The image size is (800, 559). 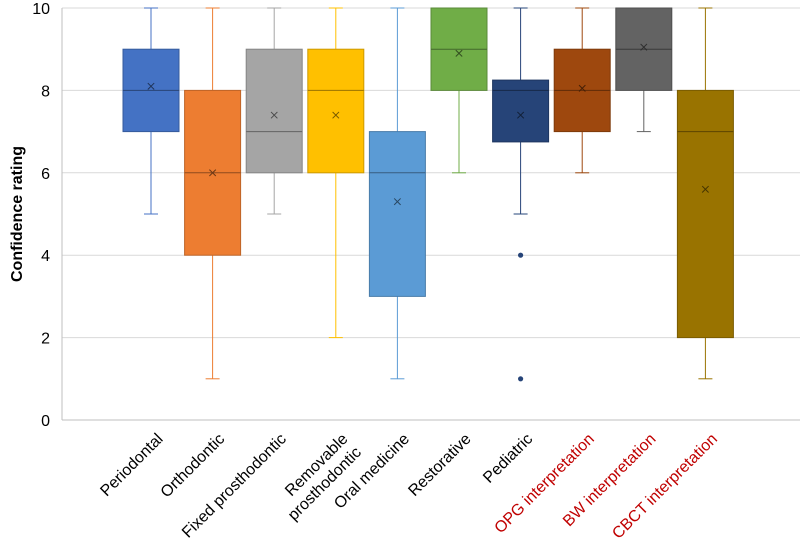 What do you see at coordinates (17, 214) in the screenshot?
I see `y-axis-label: Confidence rating` at bounding box center [17, 214].